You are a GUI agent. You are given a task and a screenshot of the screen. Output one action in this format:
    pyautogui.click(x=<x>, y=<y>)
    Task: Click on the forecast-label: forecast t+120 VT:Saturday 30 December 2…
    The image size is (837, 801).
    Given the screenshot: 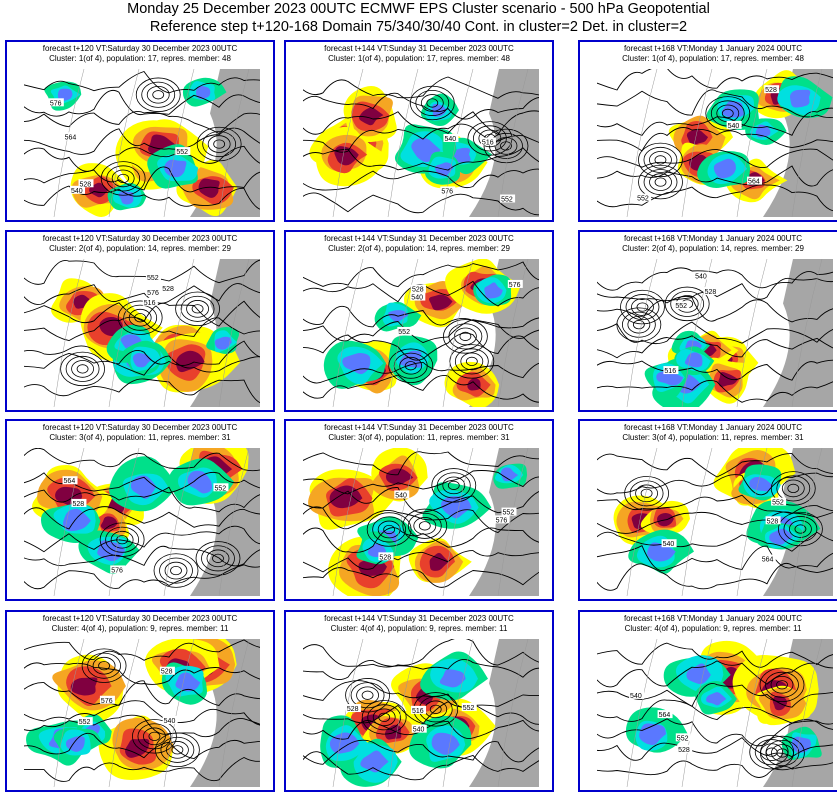 What is the action you would take?
    pyautogui.click(x=140, y=238)
    